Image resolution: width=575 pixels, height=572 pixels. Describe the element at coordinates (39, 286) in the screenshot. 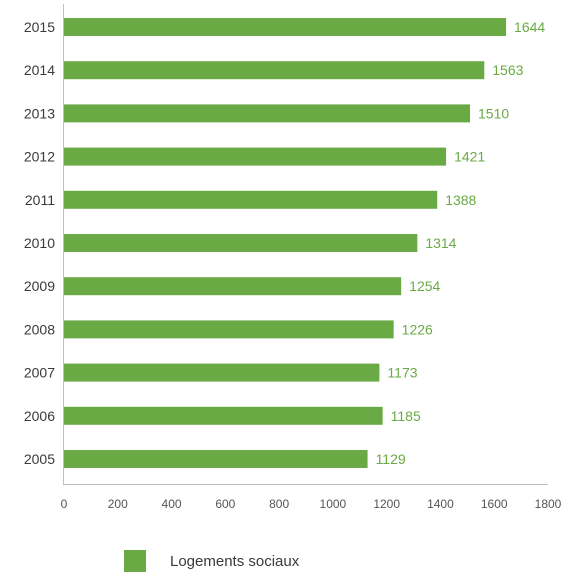

I see `category-label-2009: 2009` at that location.